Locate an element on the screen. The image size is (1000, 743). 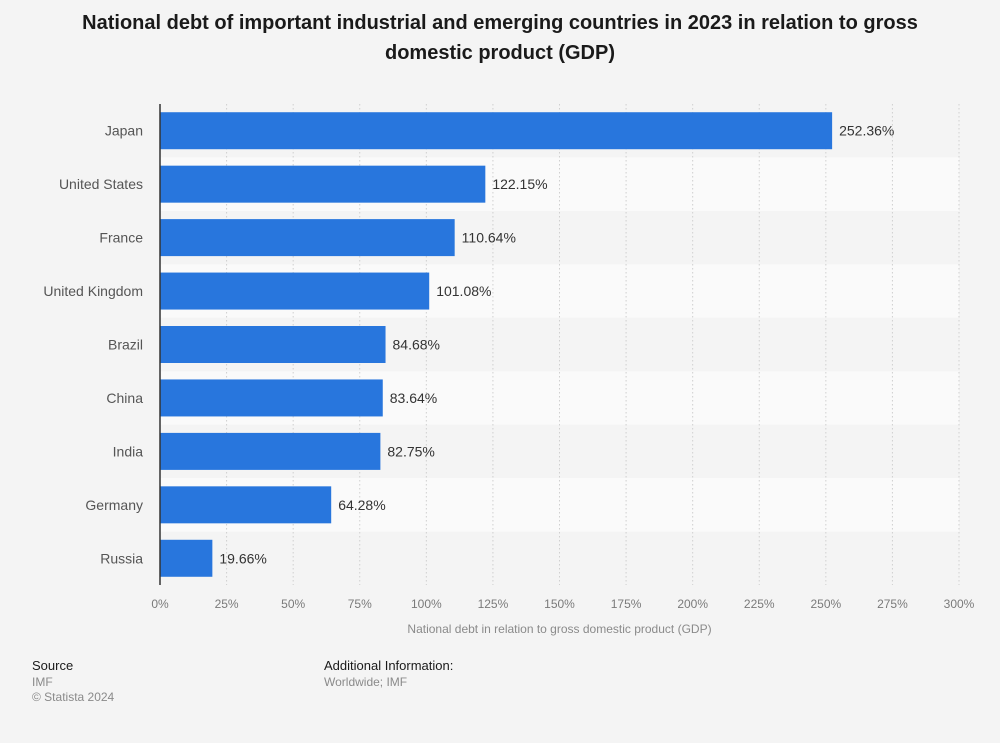
x-tick-label: 225% is located at coordinates (759, 604).